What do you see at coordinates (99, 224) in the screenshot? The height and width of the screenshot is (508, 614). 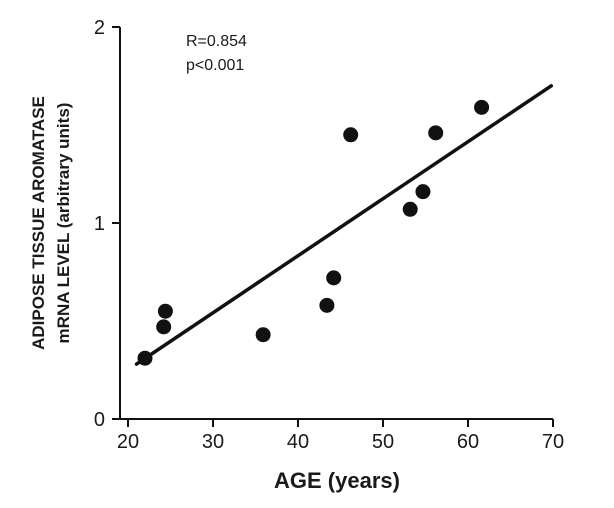 I see `y-tick-label: 1` at bounding box center [99, 224].